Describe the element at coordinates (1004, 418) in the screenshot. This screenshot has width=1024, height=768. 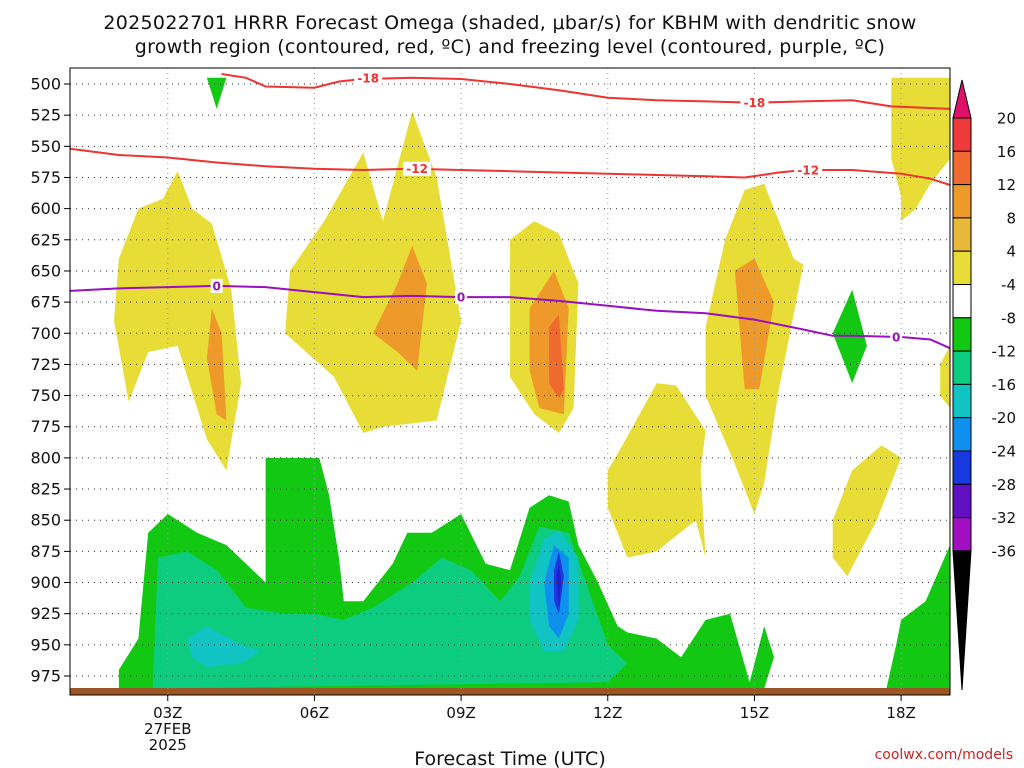
I see `colorbar-label: -20` at that location.